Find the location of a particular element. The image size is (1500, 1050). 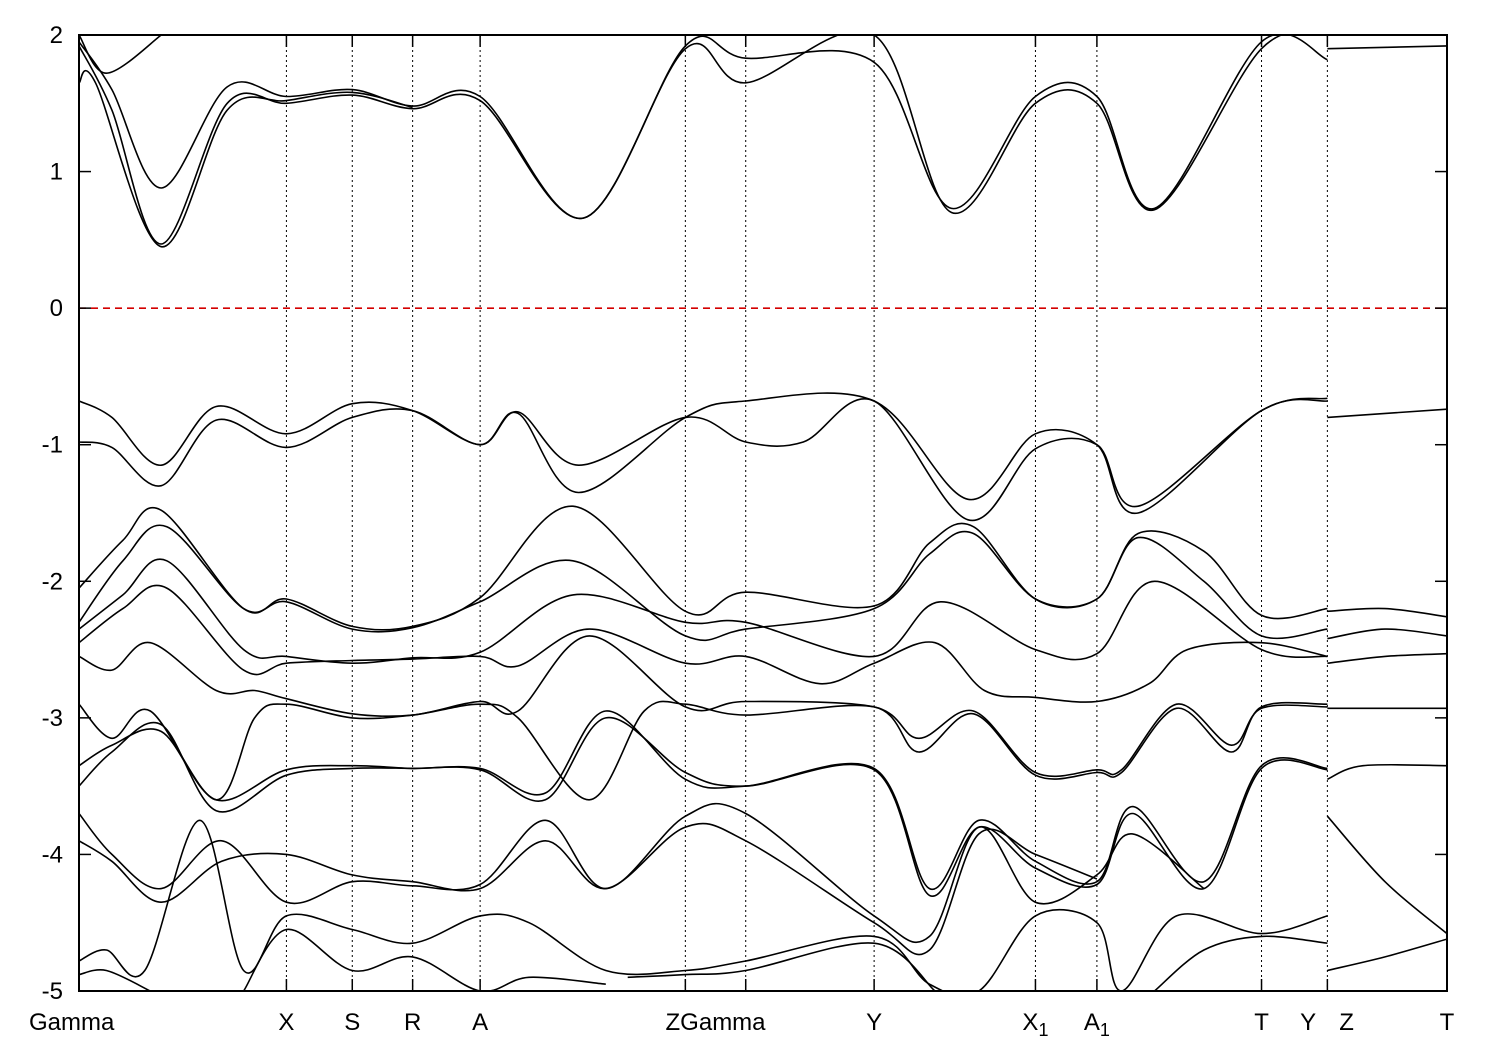

y-tick-label: -1 is located at coordinates (52, 445).